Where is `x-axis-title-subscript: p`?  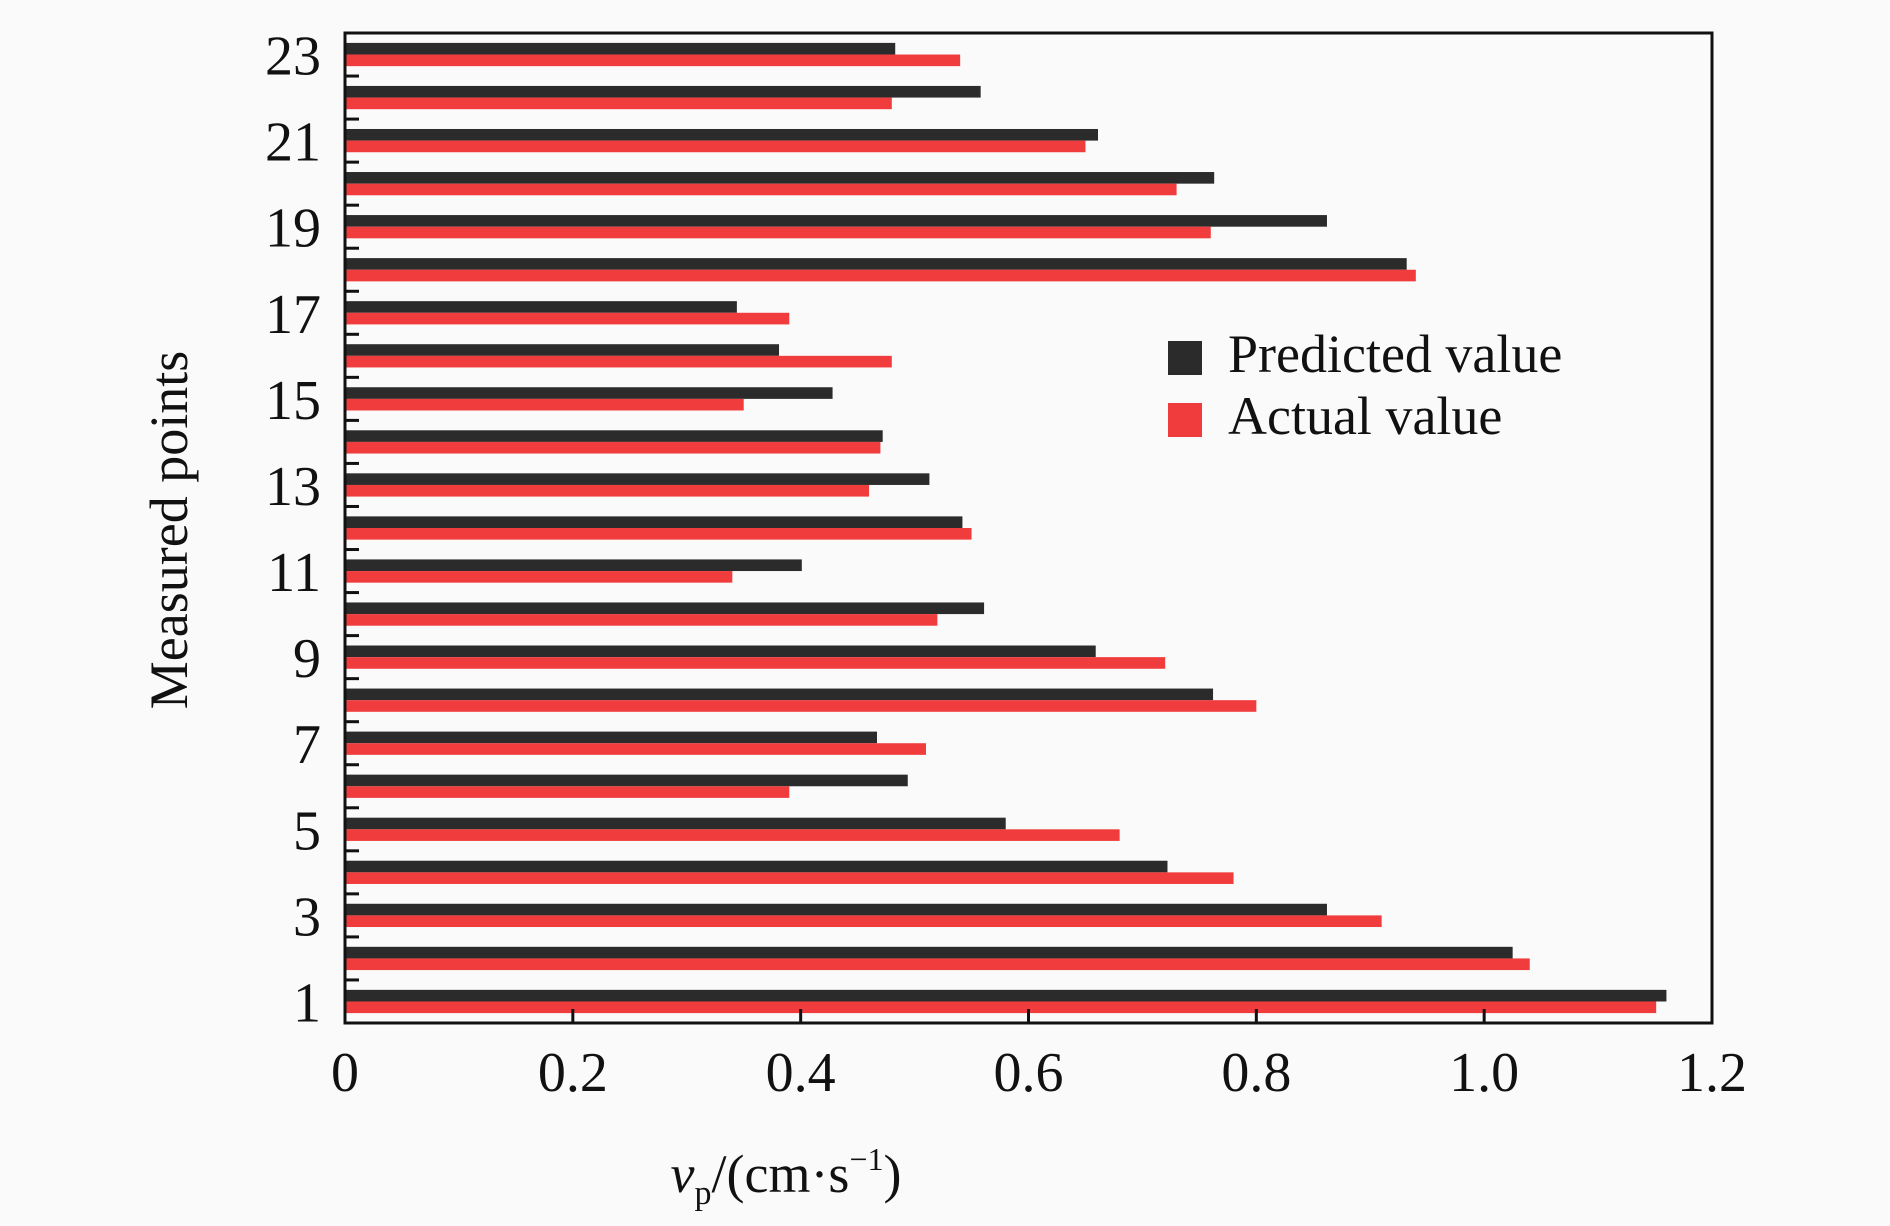
x-axis-title-subscript: p is located at coordinates (702, 1193).